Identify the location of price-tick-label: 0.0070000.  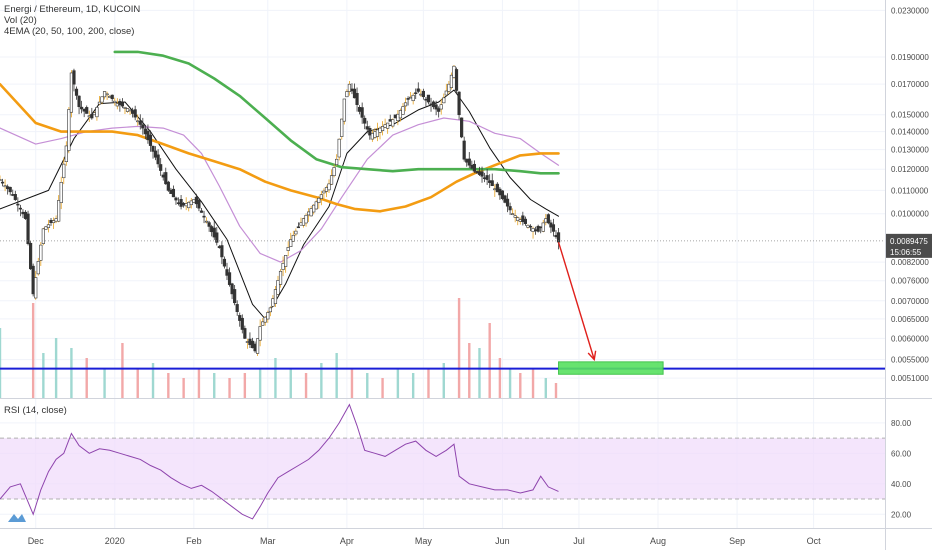
(910, 301).